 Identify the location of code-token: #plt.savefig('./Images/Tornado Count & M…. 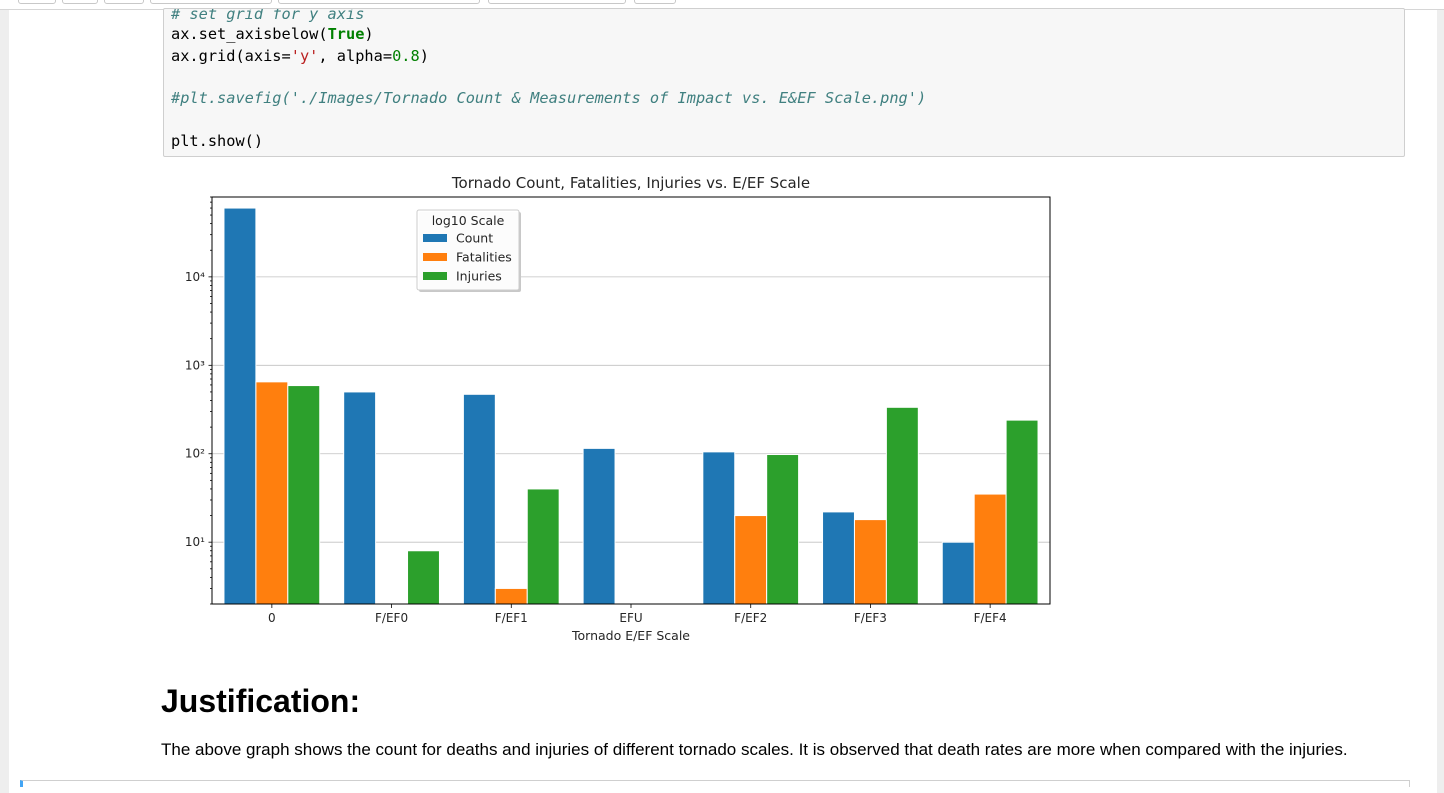
(549, 98).